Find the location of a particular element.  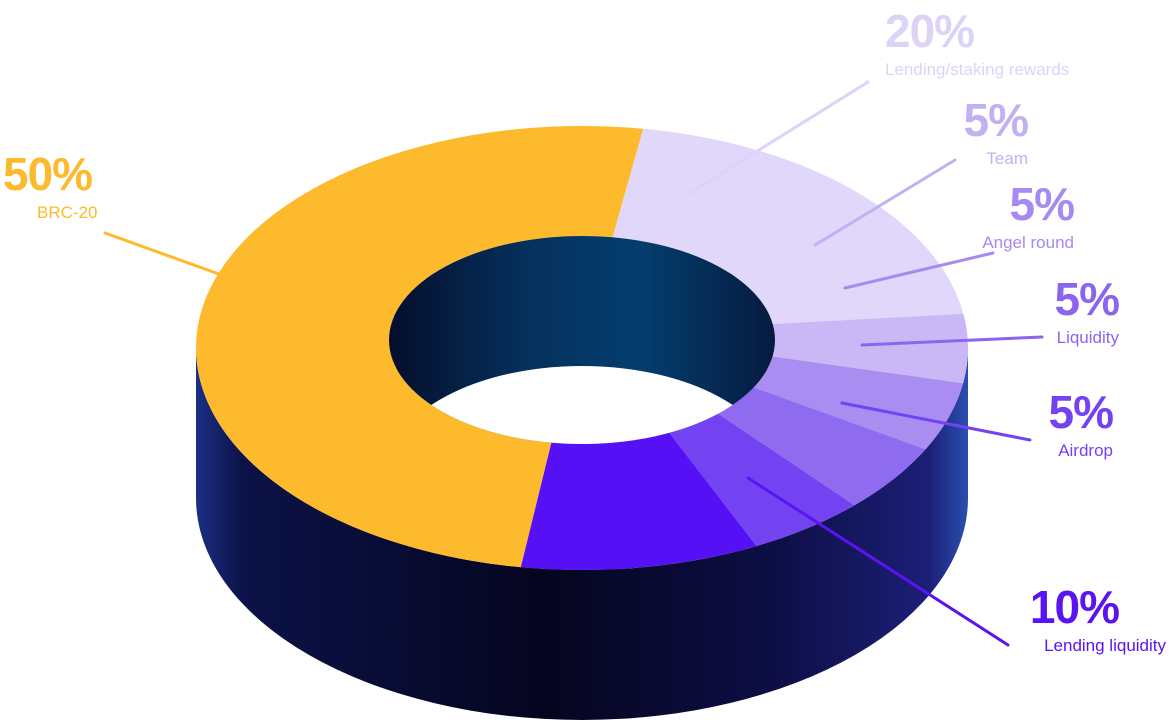

slice-value-brc-20: 50% is located at coordinates (47, 174).